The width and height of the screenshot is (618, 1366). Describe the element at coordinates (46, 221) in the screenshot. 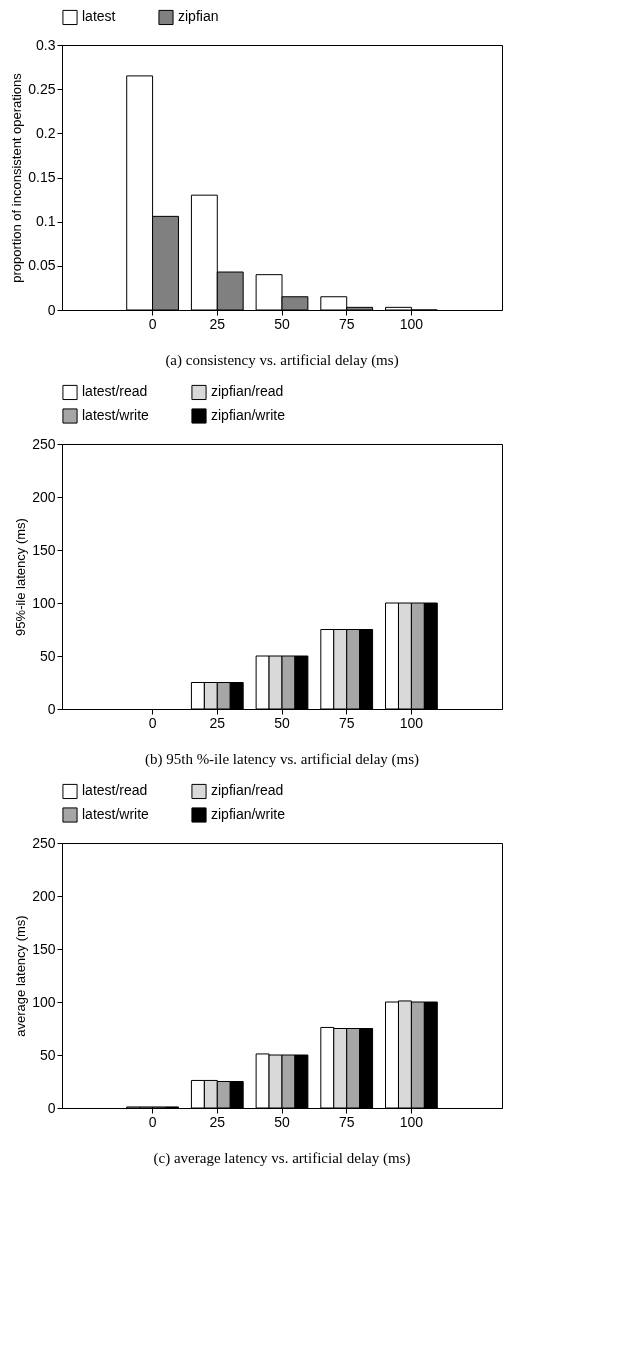

I see `y-tick-label: 0.1` at that location.